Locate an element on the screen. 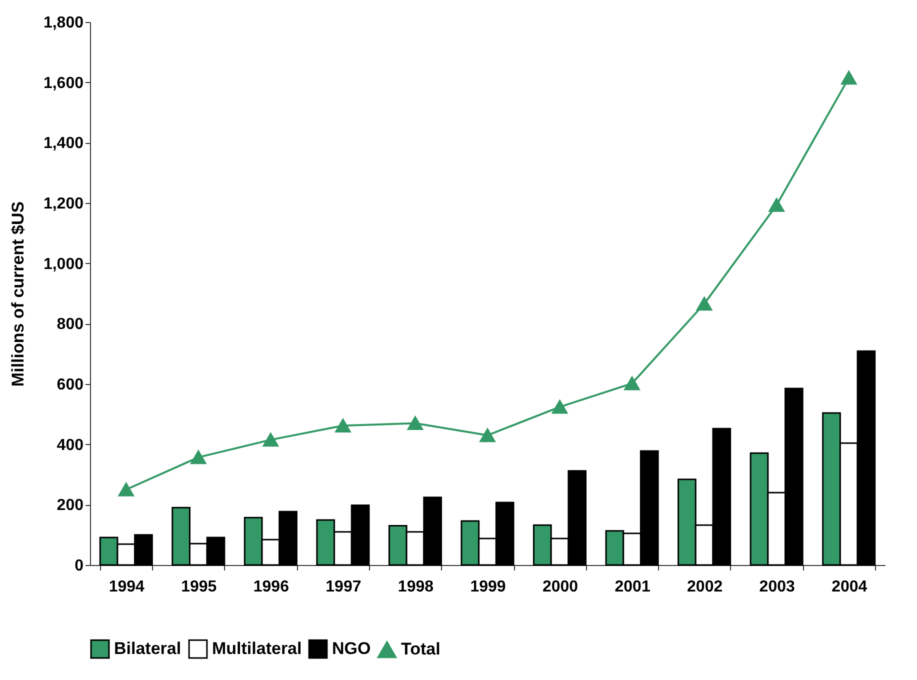 This screenshot has height=680, width=917. x-tick-label: 1995 is located at coordinates (199, 587).